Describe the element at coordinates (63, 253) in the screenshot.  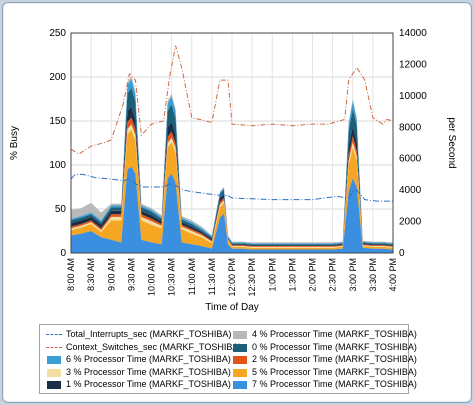
I see `y-tick-label: 0` at that location.